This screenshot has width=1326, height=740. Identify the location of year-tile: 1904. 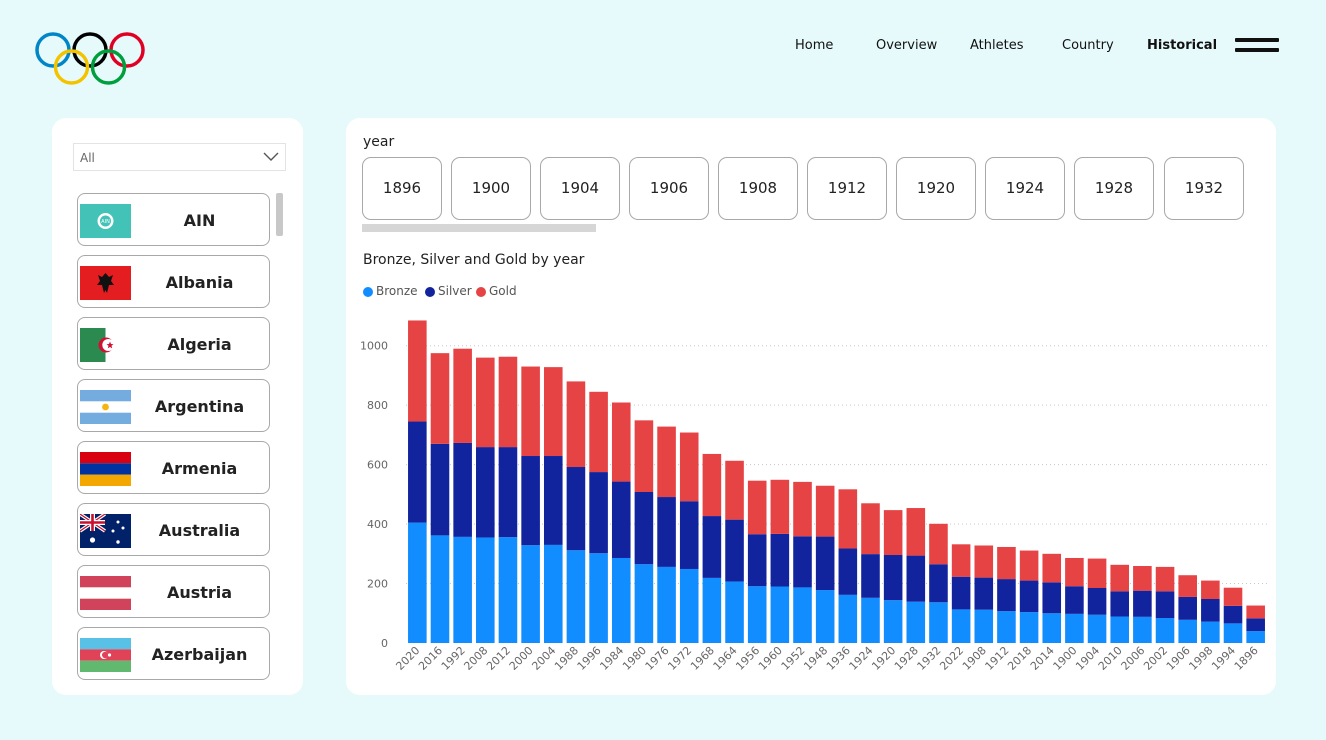
(580, 188).